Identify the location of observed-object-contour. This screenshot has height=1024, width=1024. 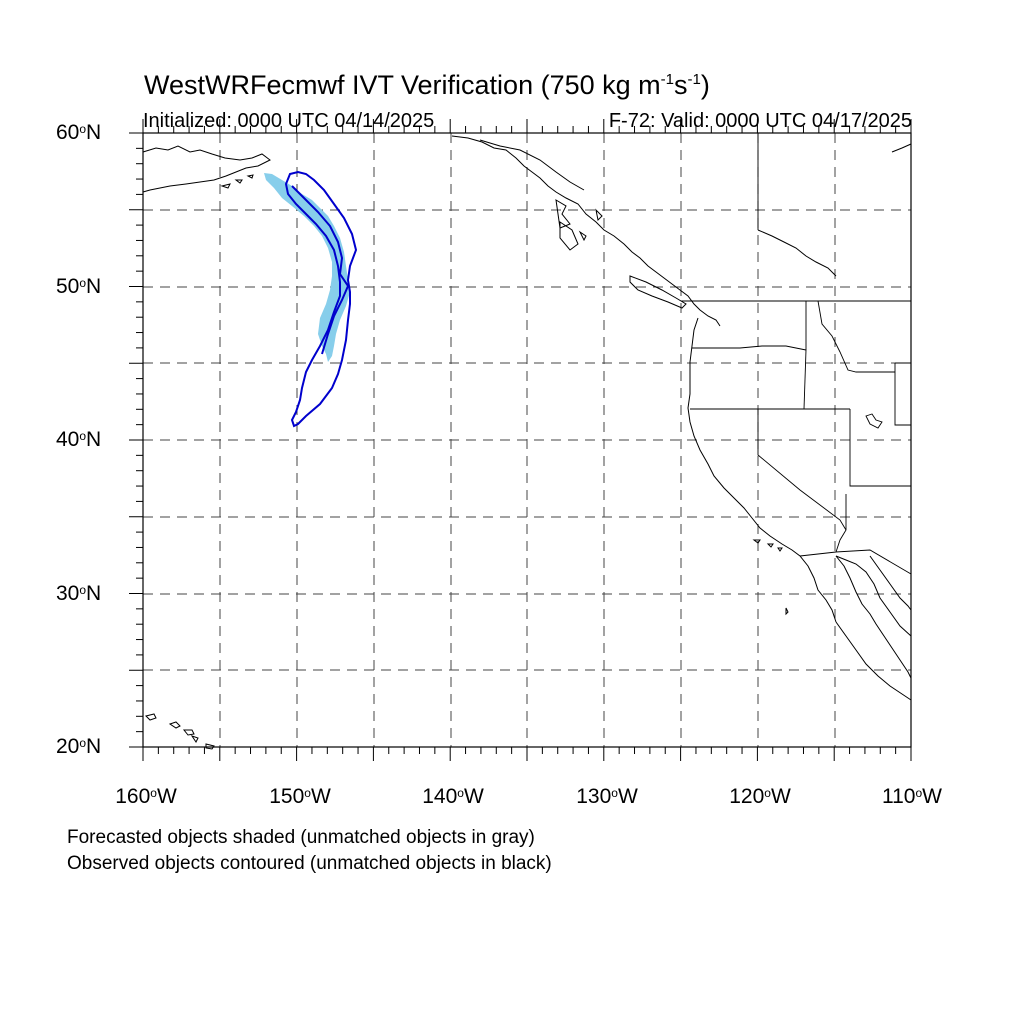
(321, 299).